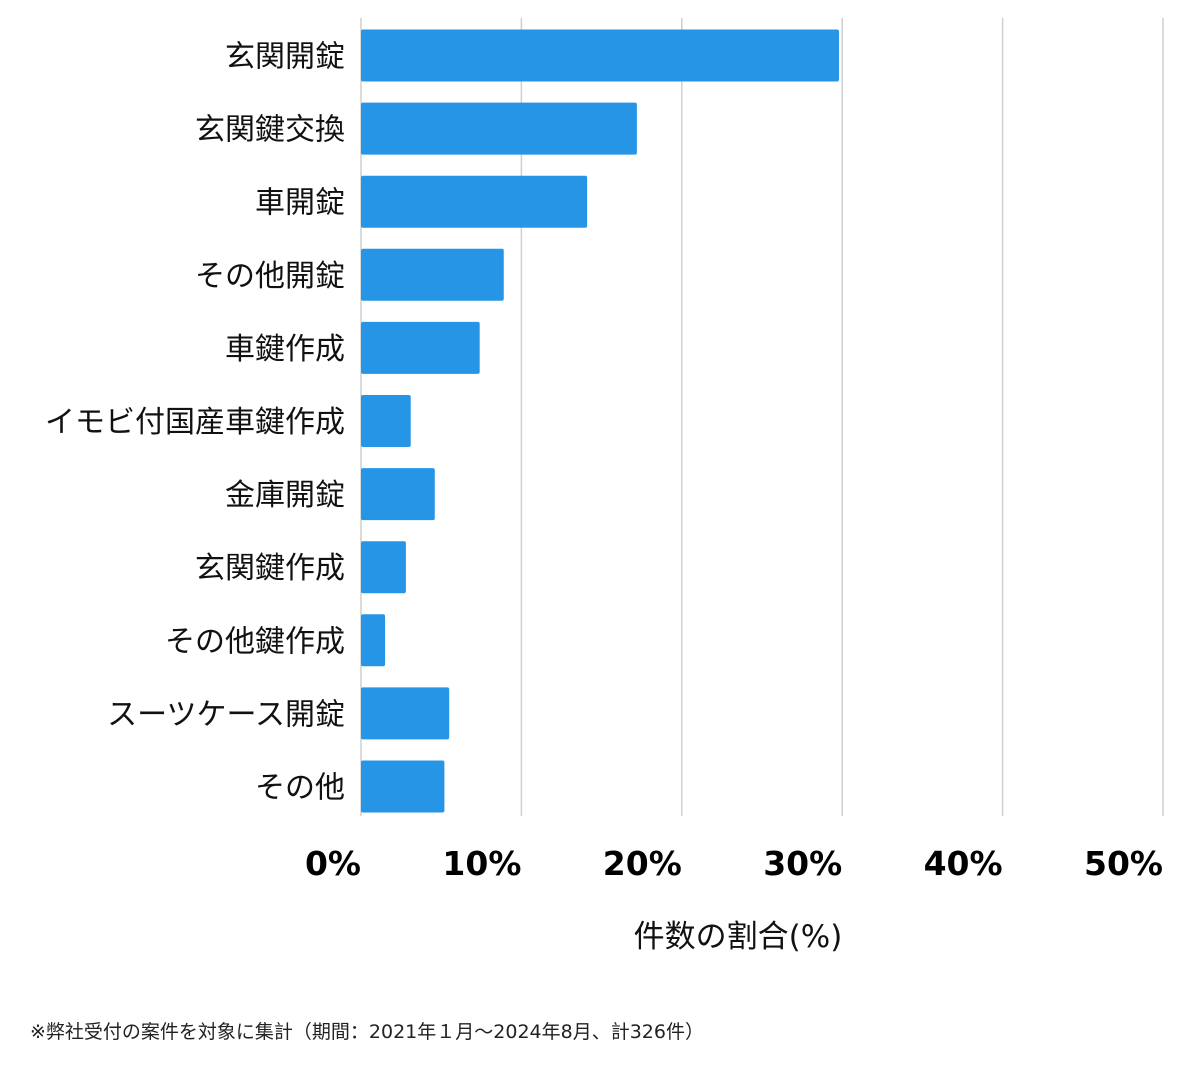 The image size is (1200, 1069). What do you see at coordinates (642, 863) in the screenshot?
I see `x-tick-label: 20%` at bounding box center [642, 863].